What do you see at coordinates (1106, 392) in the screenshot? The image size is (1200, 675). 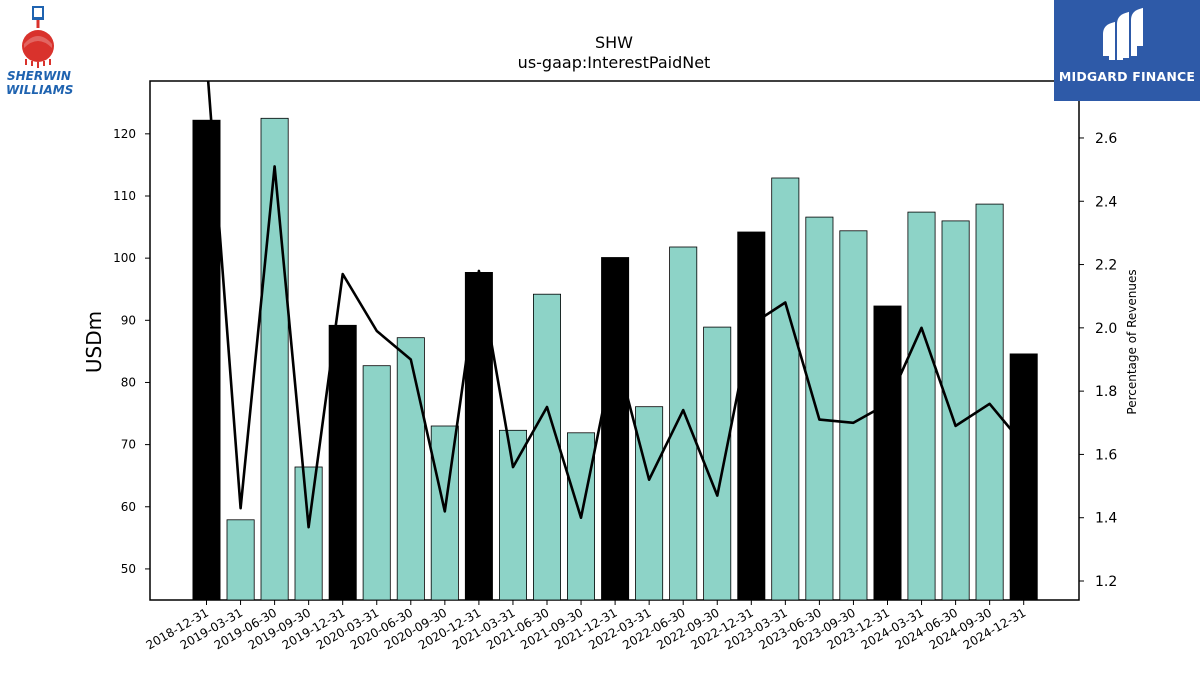 I see `y2-tick-label: 1.8` at bounding box center [1106, 392].